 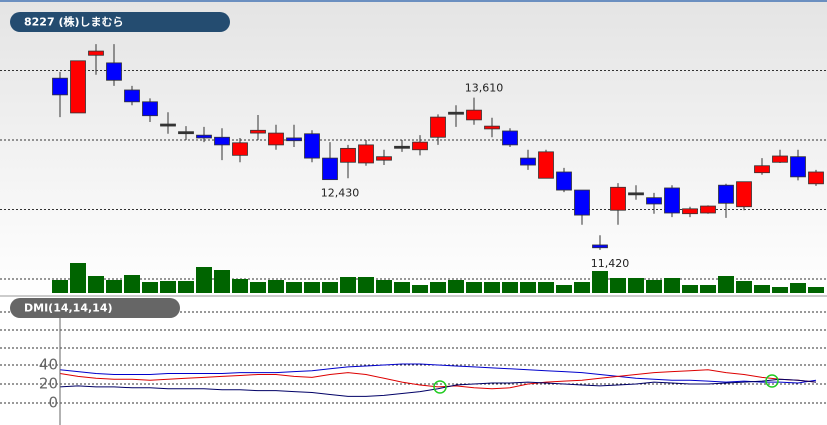 I want to click on dmi-pill, so click(x=95, y=308).